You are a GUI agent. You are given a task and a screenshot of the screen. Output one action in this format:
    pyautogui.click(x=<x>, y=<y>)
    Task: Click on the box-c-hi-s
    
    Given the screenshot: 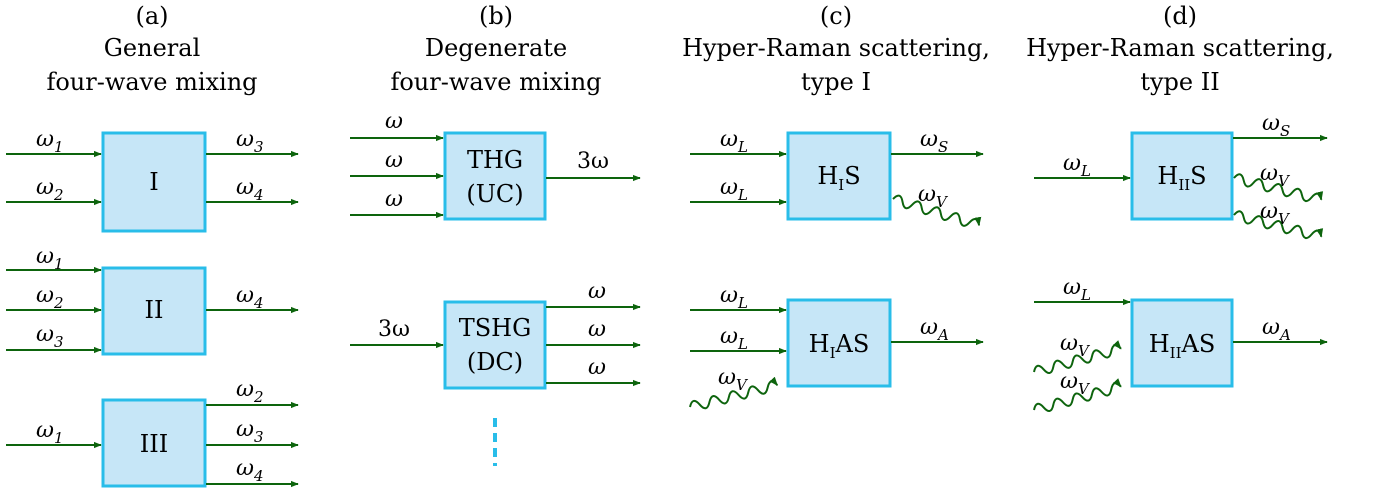 What is the action you would take?
    pyautogui.click(x=839, y=176)
    